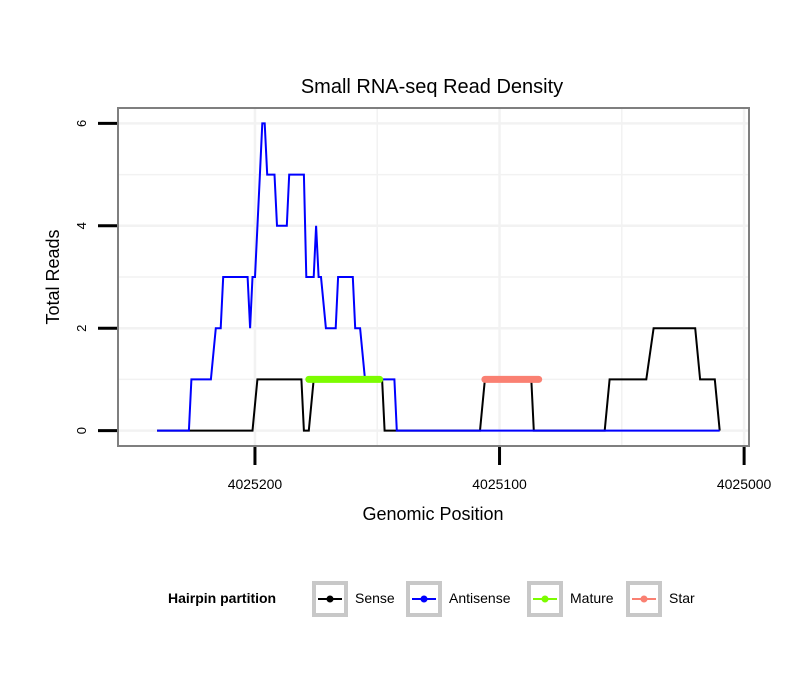 The image size is (810, 690). What do you see at coordinates (592, 598) in the screenshot?
I see `legend-label: Mature` at bounding box center [592, 598].